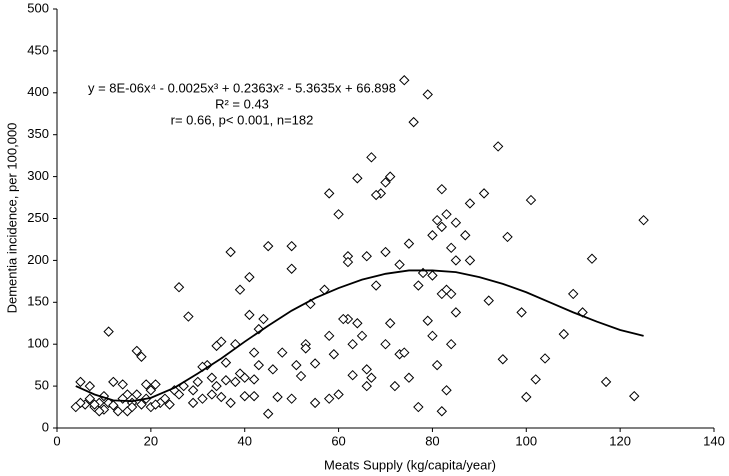 Image resolution: width=729 pixels, height=476 pixels. I want to click on y-tick-label: 250, so click(38, 217).